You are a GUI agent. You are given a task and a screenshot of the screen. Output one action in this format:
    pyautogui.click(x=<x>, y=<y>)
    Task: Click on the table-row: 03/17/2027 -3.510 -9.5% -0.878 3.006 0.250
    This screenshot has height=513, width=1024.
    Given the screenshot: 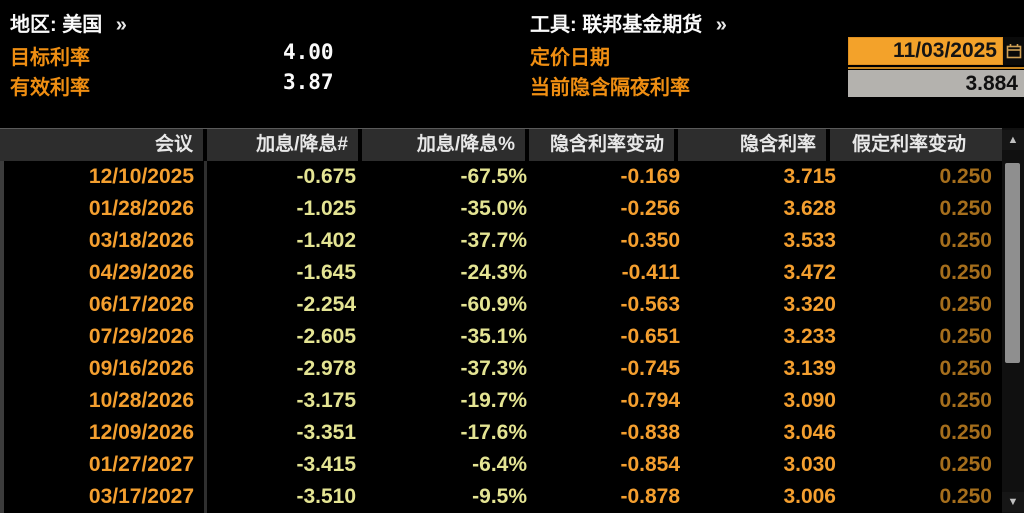 What is the action you would take?
    pyautogui.click(x=514, y=497)
    